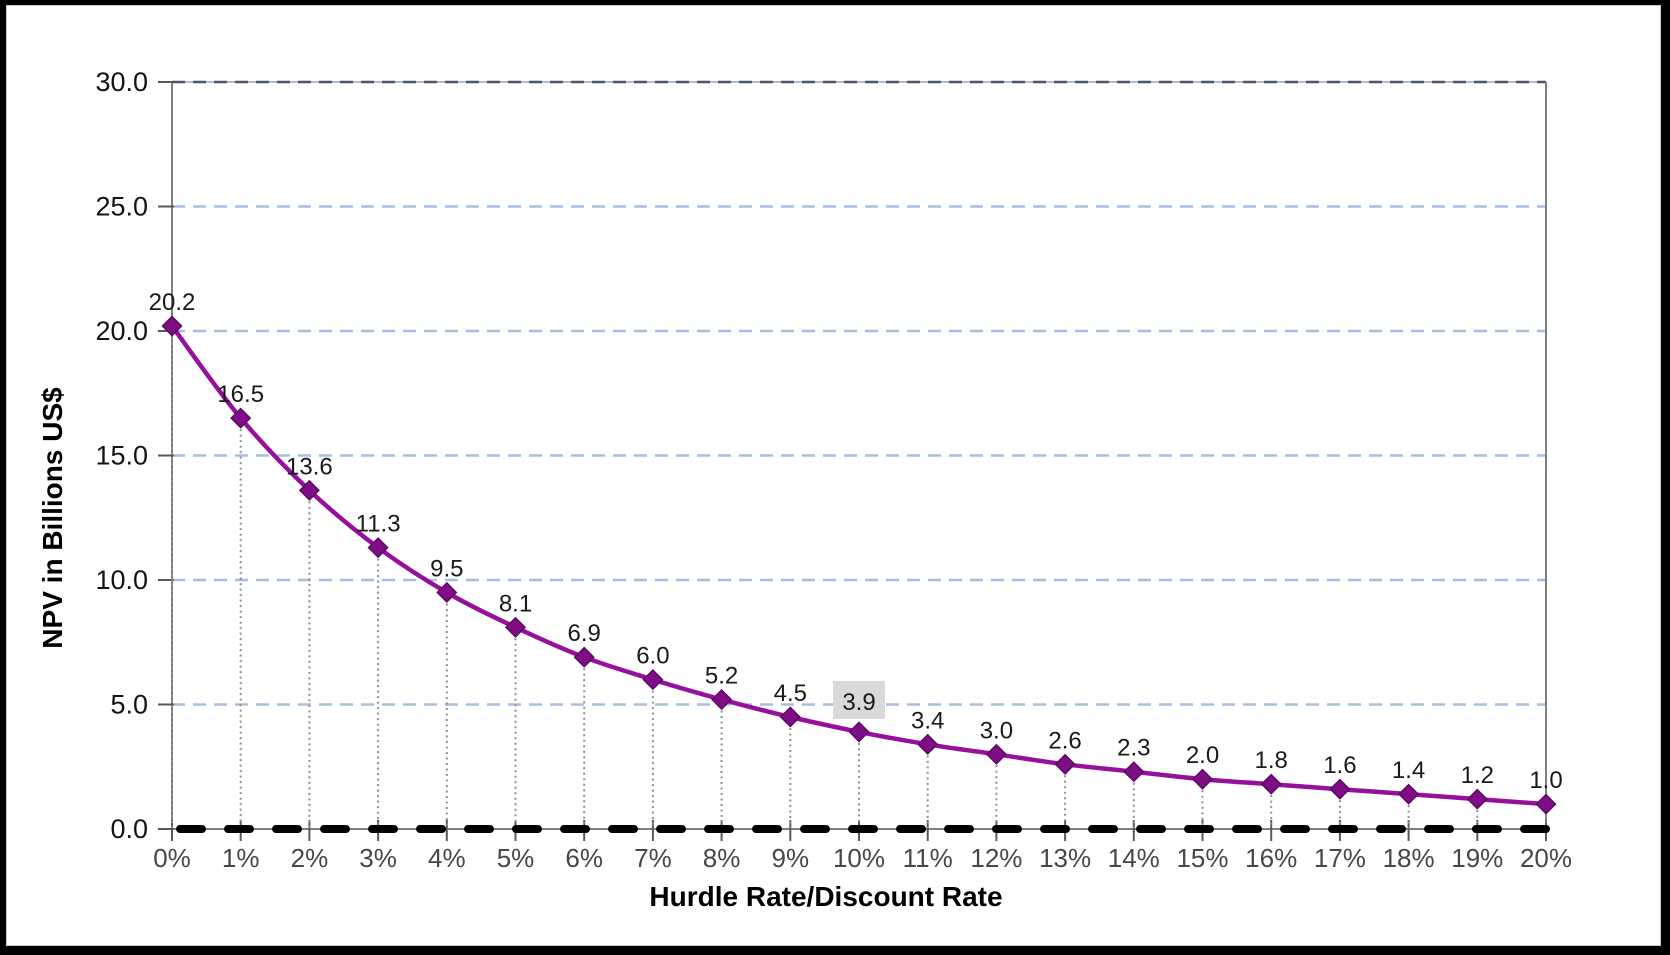 The height and width of the screenshot is (955, 1670). What do you see at coordinates (172, 302) in the screenshot?
I see `data-label: 20.2` at bounding box center [172, 302].